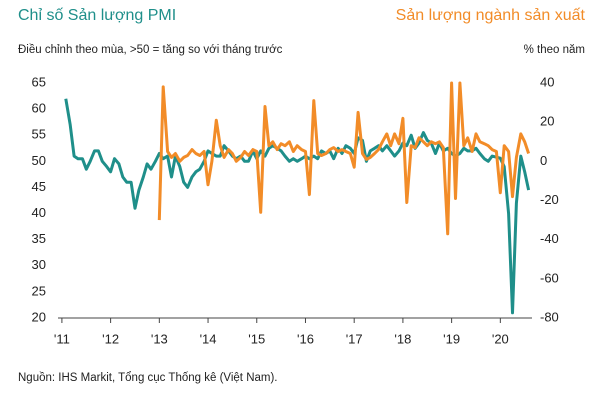 The height and width of the screenshot is (400, 600). What do you see at coordinates (39, 81) in the screenshot?
I see `y-tick-label: 65` at bounding box center [39, 81].